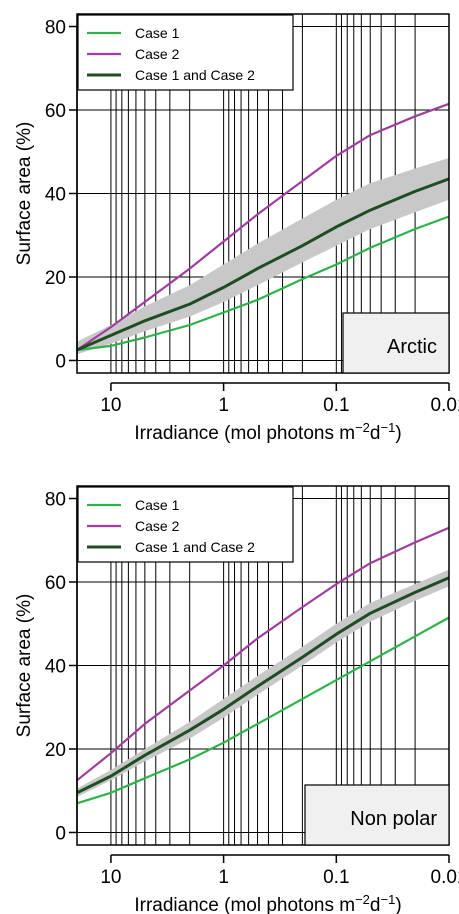  I want to click on region-label: Non polar, so click(393, 819).